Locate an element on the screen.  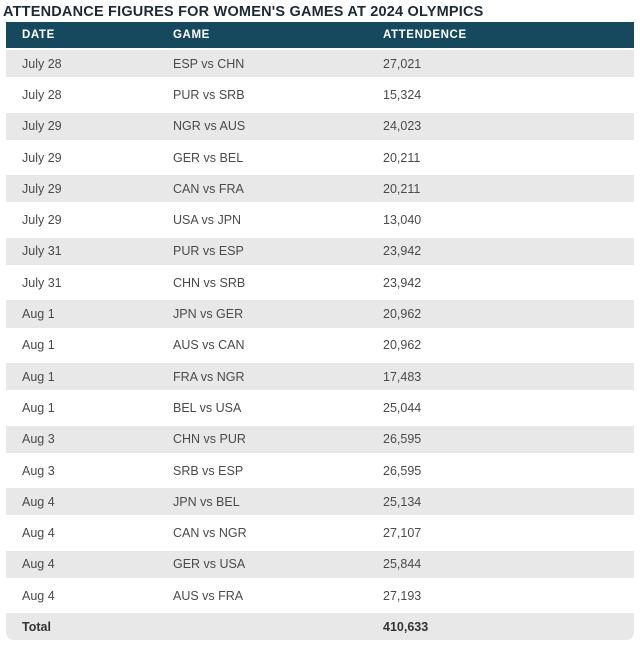
table-row: Aug 4 AUS vs FRA 27,193 is located at coordinates (320, 596).